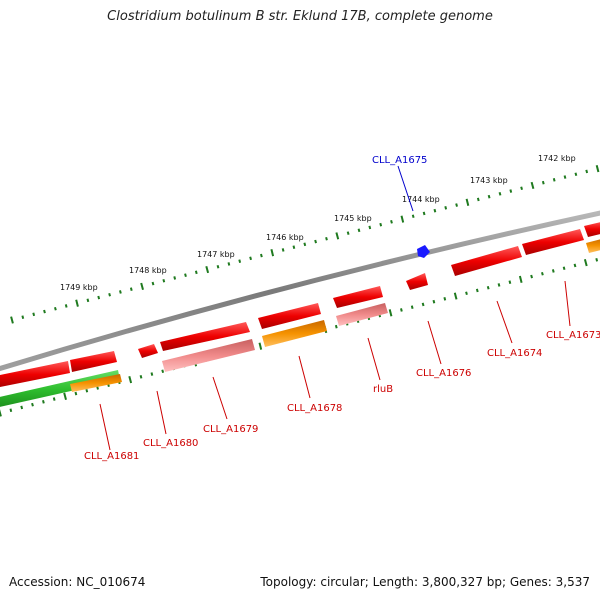 The width and height of the screenshot is (600, 600). I want to click on gene-label-cll-a1680: CLL_A1680, so click(170, 443).